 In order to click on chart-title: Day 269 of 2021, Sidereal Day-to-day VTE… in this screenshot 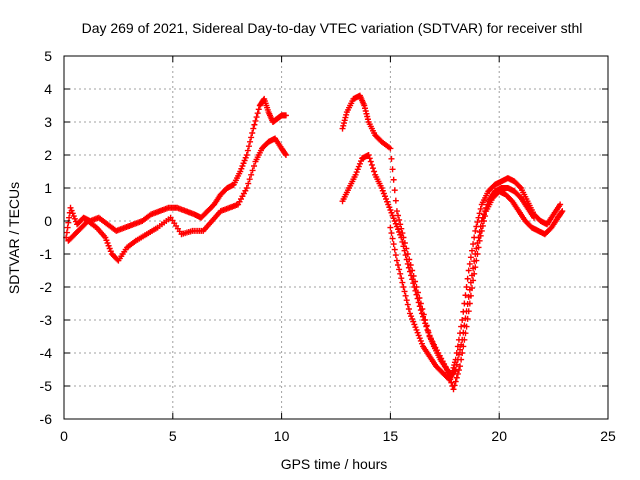, I will do `click(332, 28)`.